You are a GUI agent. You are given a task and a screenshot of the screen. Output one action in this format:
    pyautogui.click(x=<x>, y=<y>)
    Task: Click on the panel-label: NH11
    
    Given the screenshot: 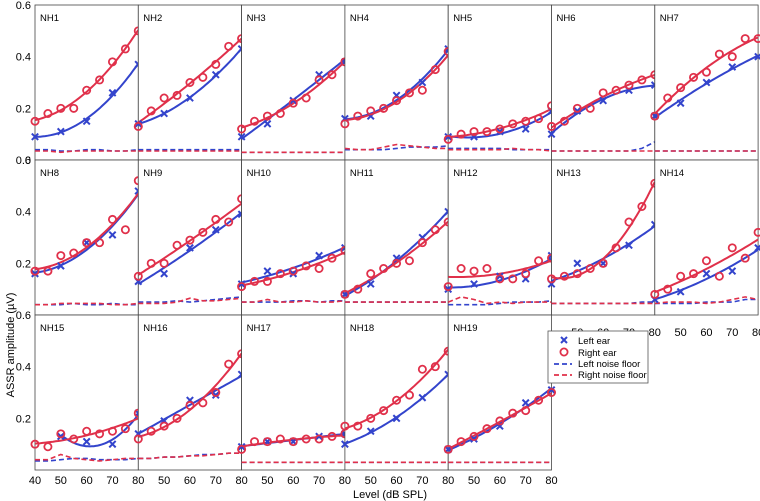 What is the action you would take?
    pyautogui.click(x=362, y=173)
    